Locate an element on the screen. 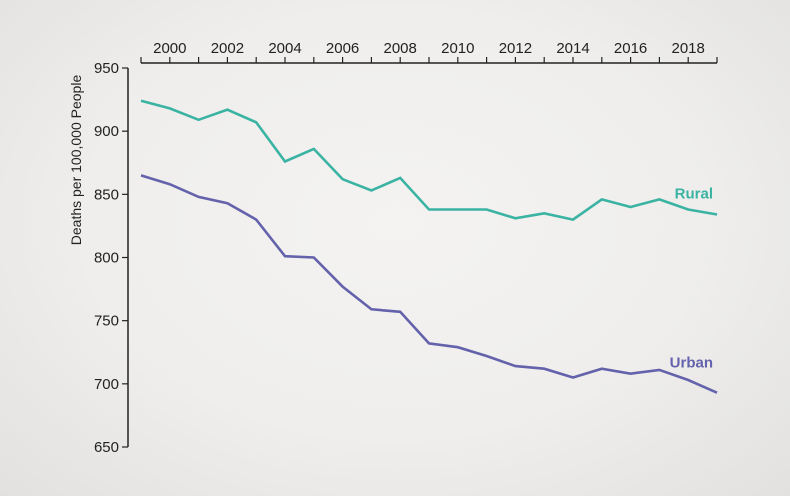 The image size is (790, 496). y-tick-label: 650 is located at coordinates (106, 447).